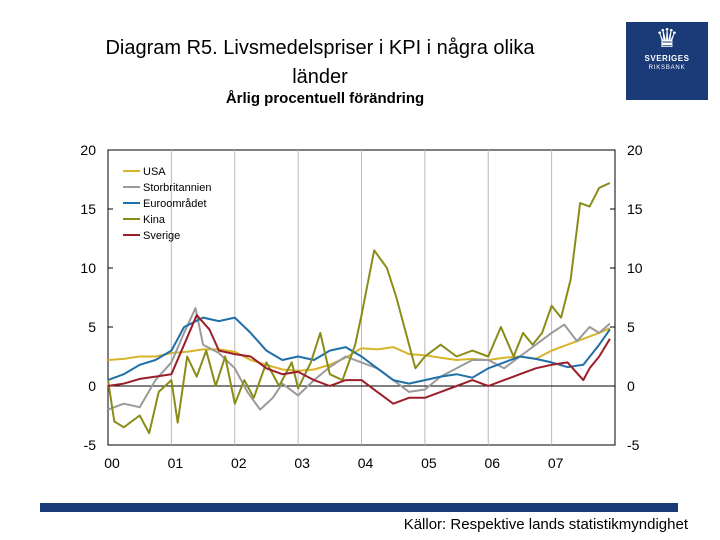 This screenshot has height=540, width=720. What do you see at coordinates (556, 463) in the screenshot?
I see `x-tick-label: 07` at bounding box center [556, 463].